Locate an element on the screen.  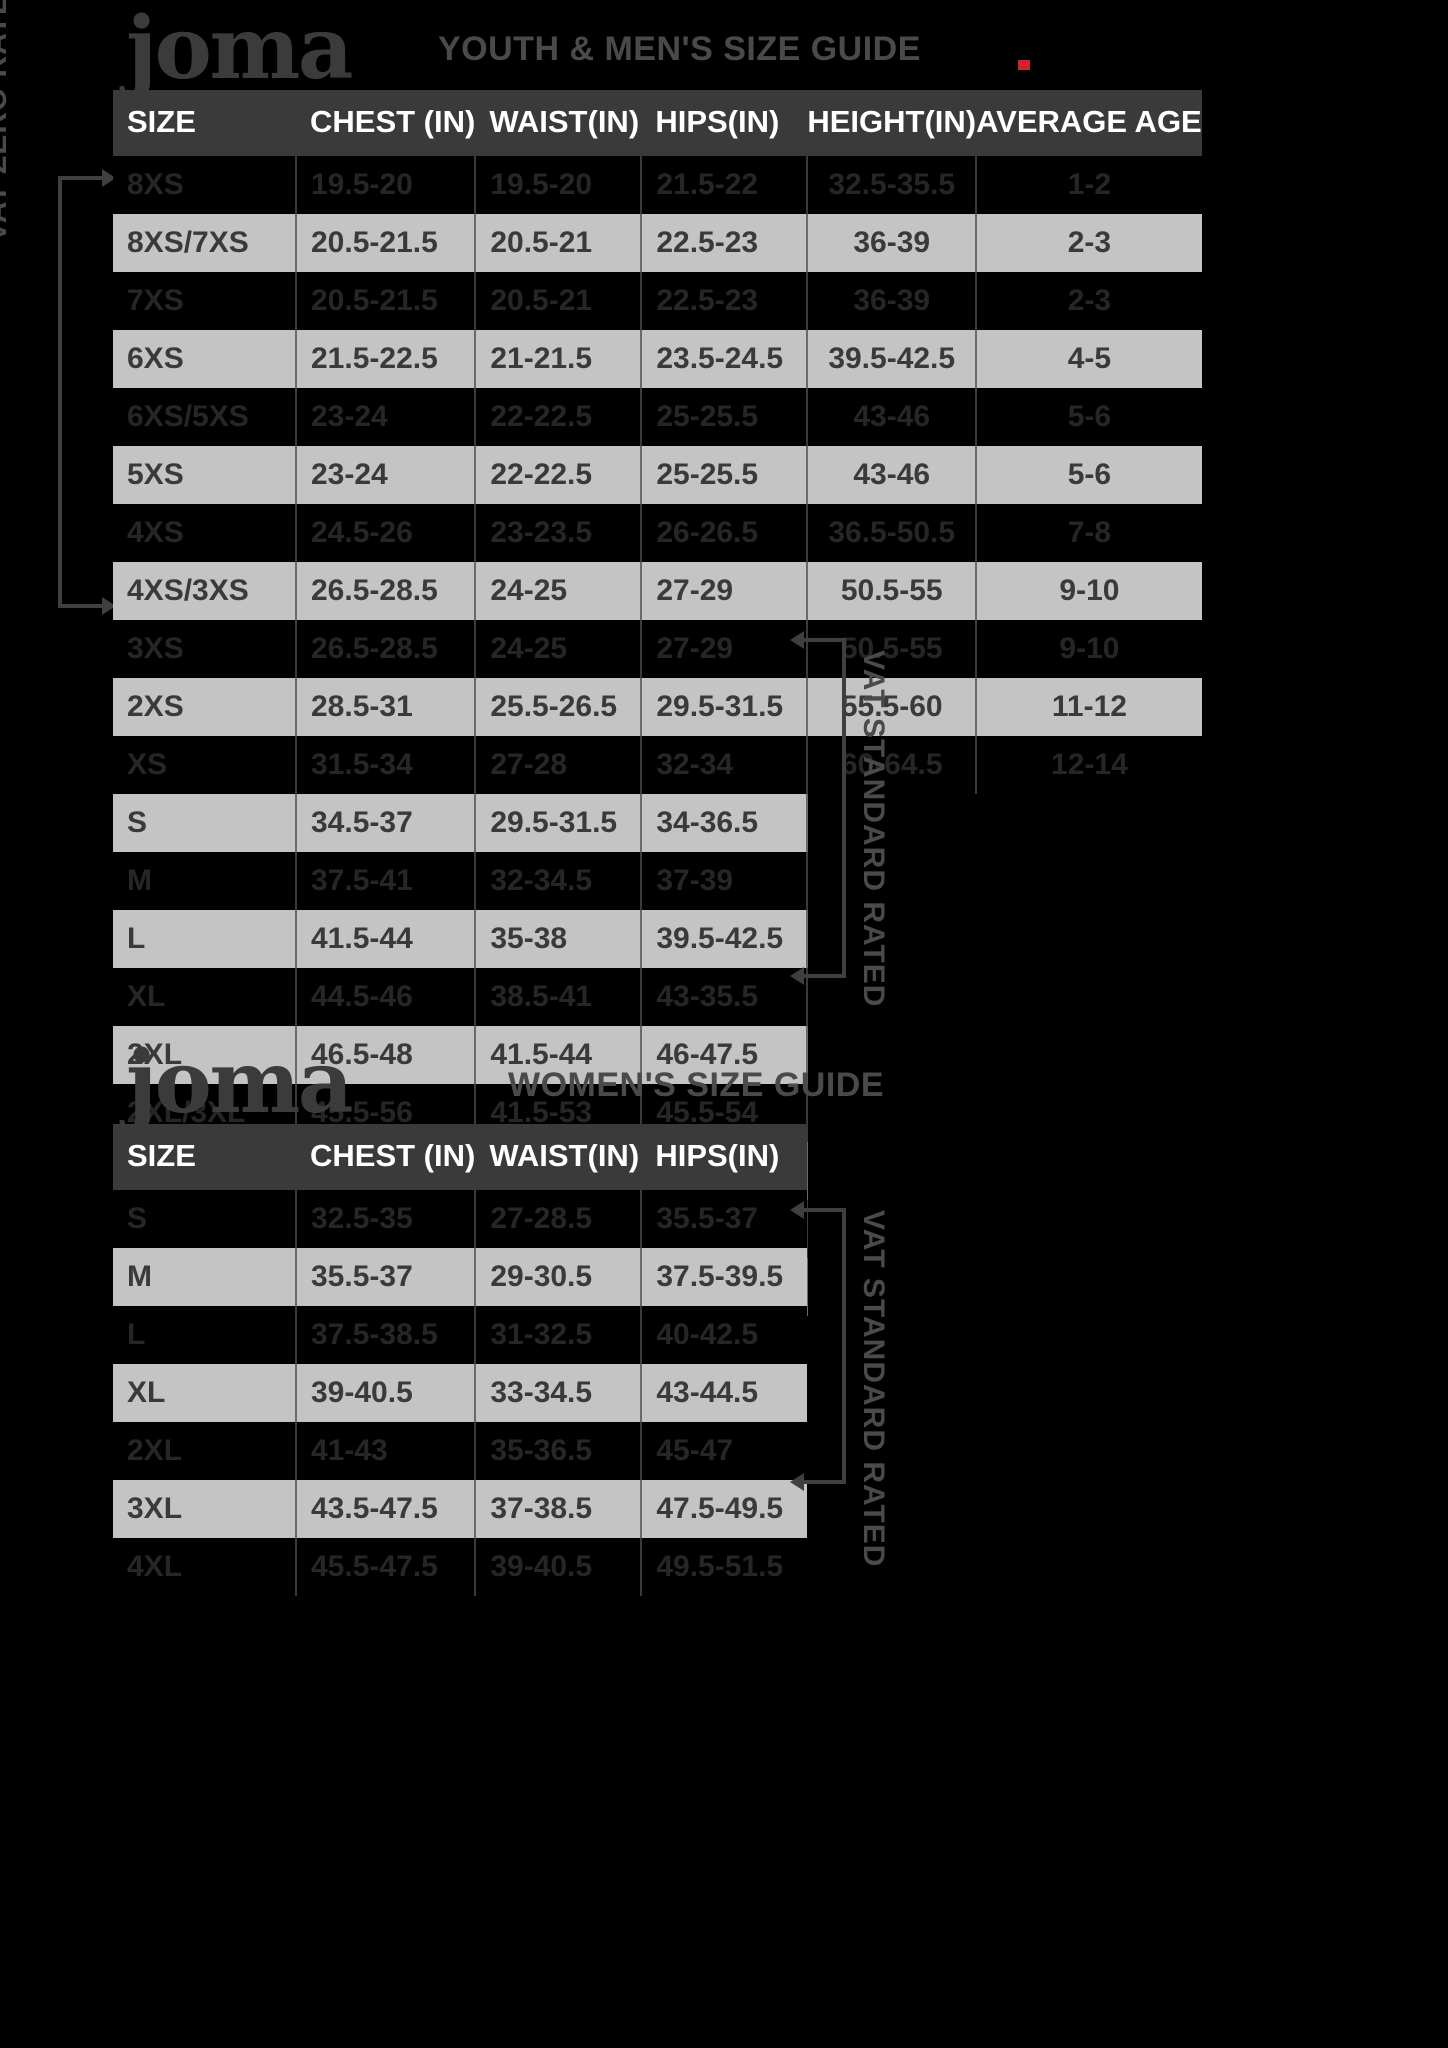
cell-chest: 28.5-31 is located at coordinates (386, 707).